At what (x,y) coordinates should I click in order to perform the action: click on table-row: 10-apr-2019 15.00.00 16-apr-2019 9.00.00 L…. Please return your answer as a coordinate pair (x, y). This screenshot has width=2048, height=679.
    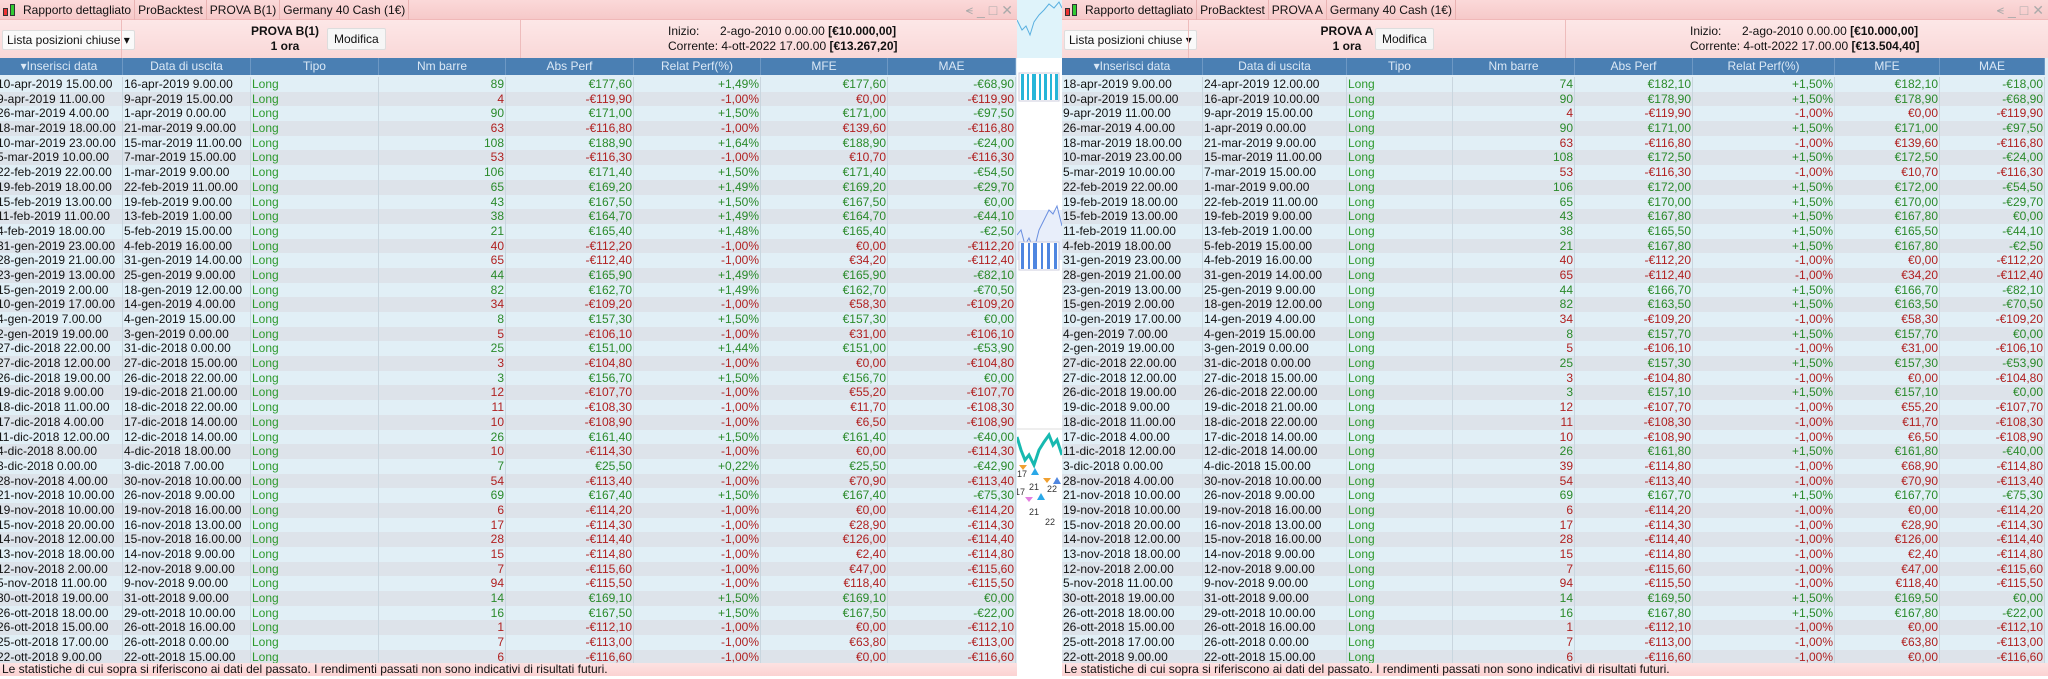
    Looking at the image, I should click on (508, 84).